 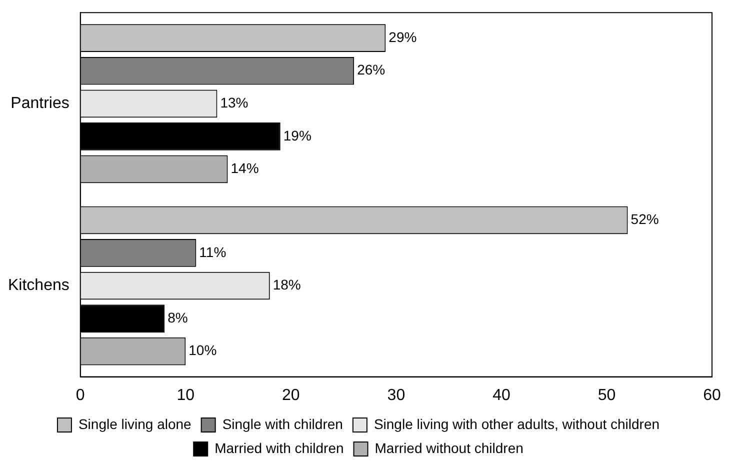 What do you see at coordinates (291, 395) in the screenshot?
I see `x-tick-label: 20` at bounding box center [291, 395].